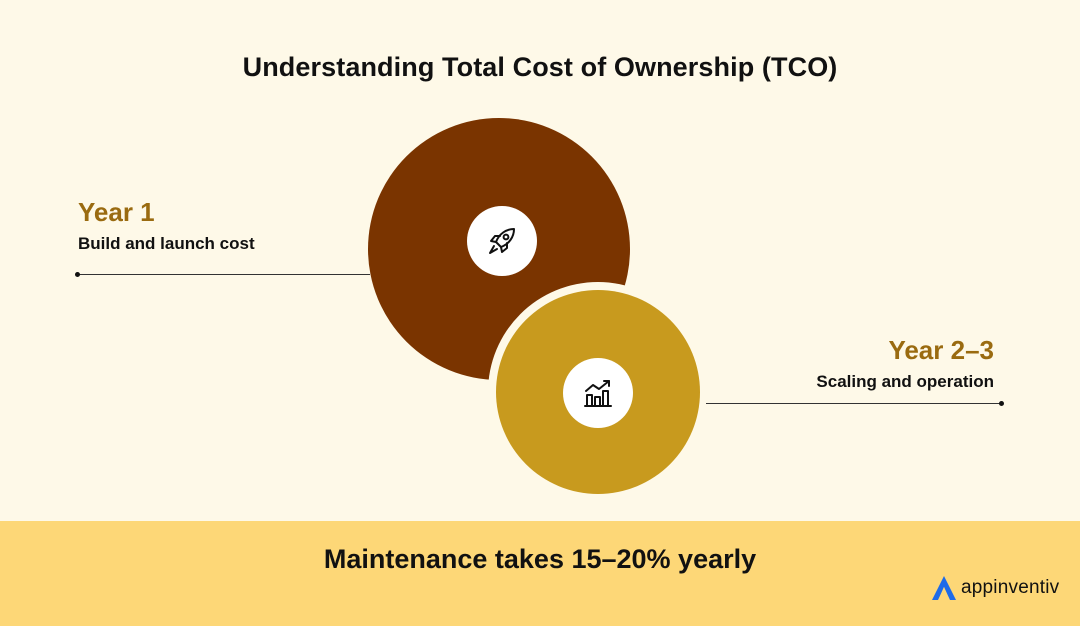 The width and height of the screenshot is (1080, 626). What do you see at coordinates (1010, 587) in the screenshot?
I see `logo-text: appinventiv` at bounding box center [1010, 587].